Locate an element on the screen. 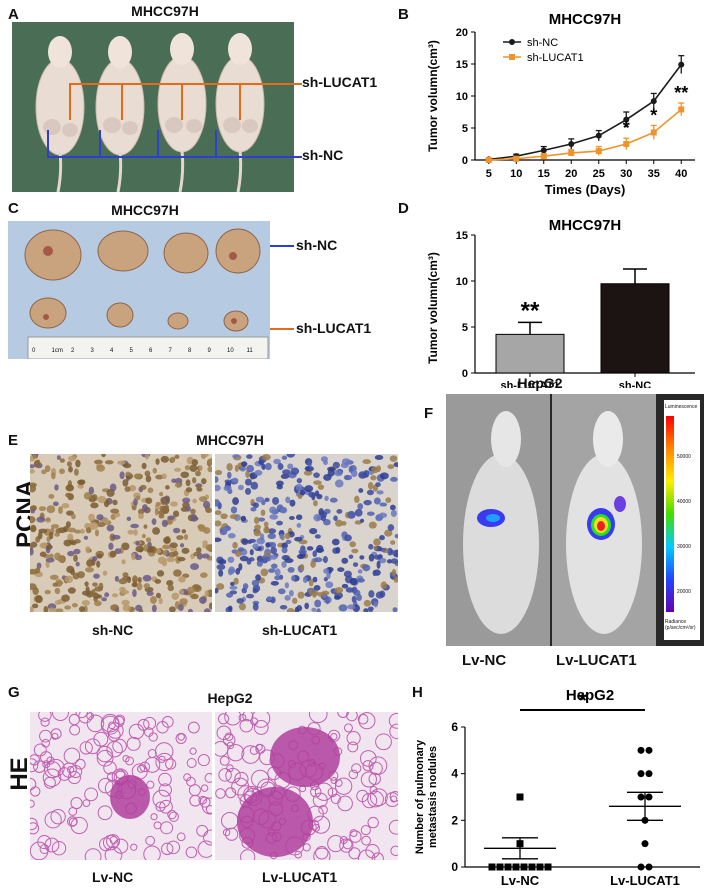 The image size is (709, 895). chart-b-x-tick-label: 40 is located at coordinates (681, 174).